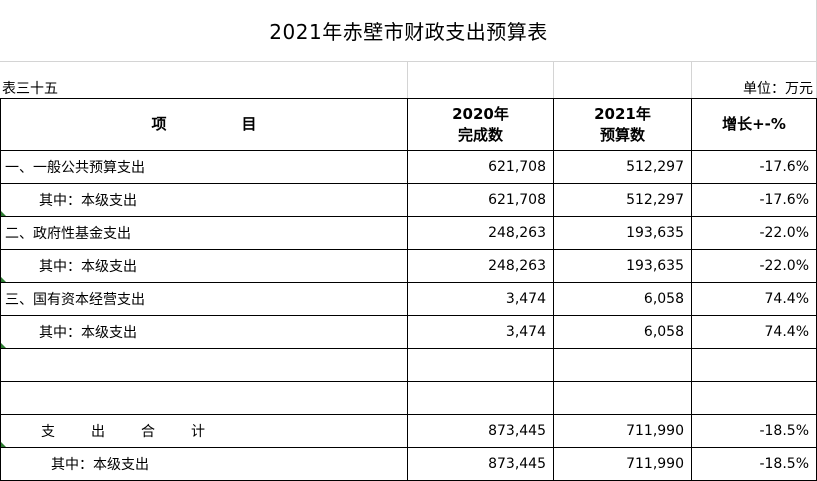  I want to click on header-growth-label: 增长+-%, so click(754, 124).